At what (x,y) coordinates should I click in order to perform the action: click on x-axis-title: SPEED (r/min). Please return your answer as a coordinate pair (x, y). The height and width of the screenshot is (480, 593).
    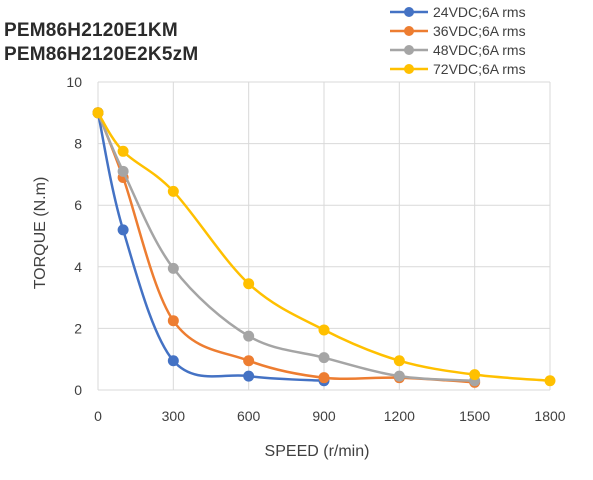
    Looking at the image, I should click on (317, 451).